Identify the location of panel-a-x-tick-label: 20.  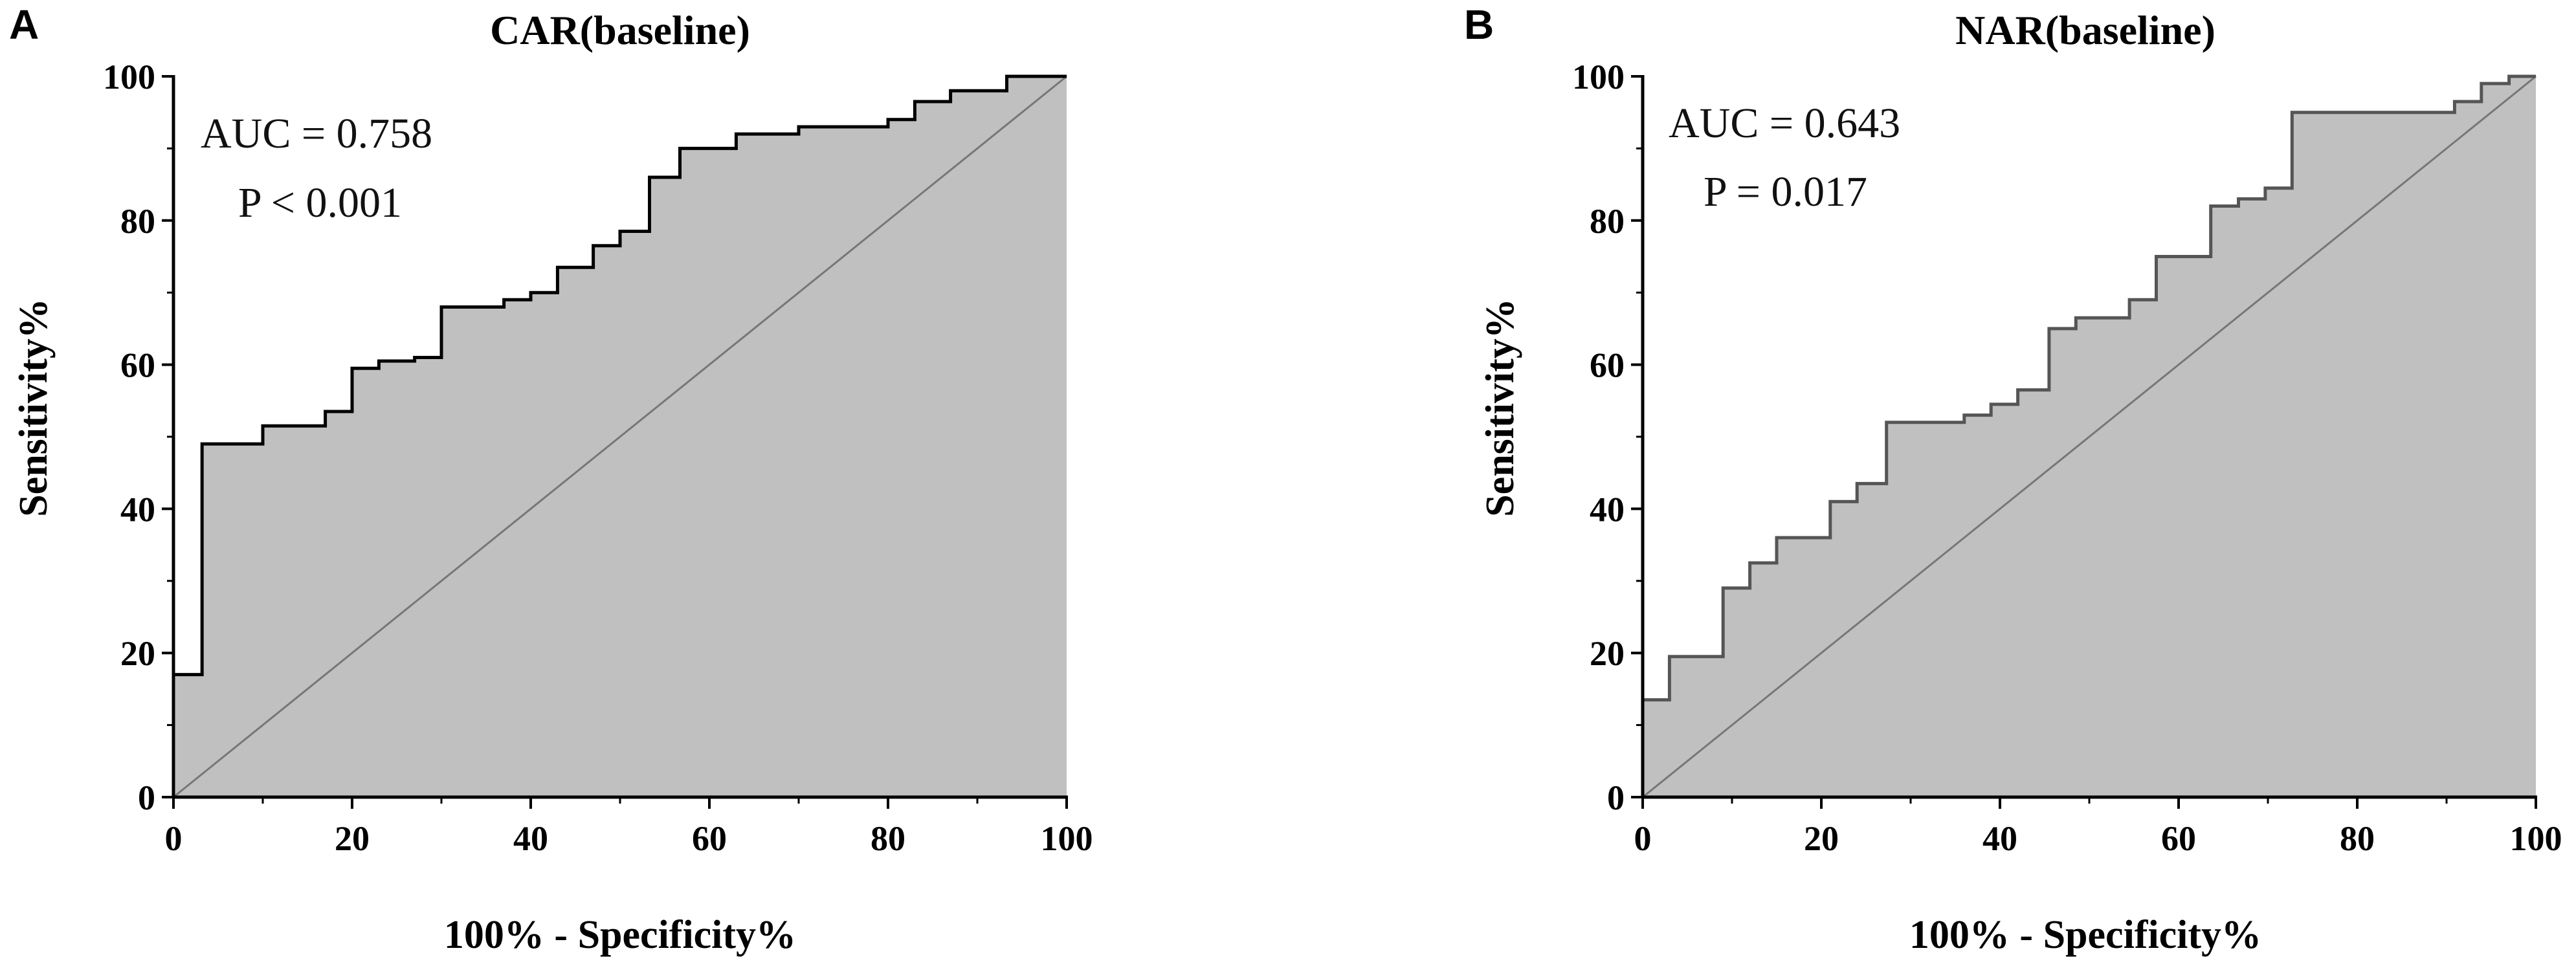
(352, 838).